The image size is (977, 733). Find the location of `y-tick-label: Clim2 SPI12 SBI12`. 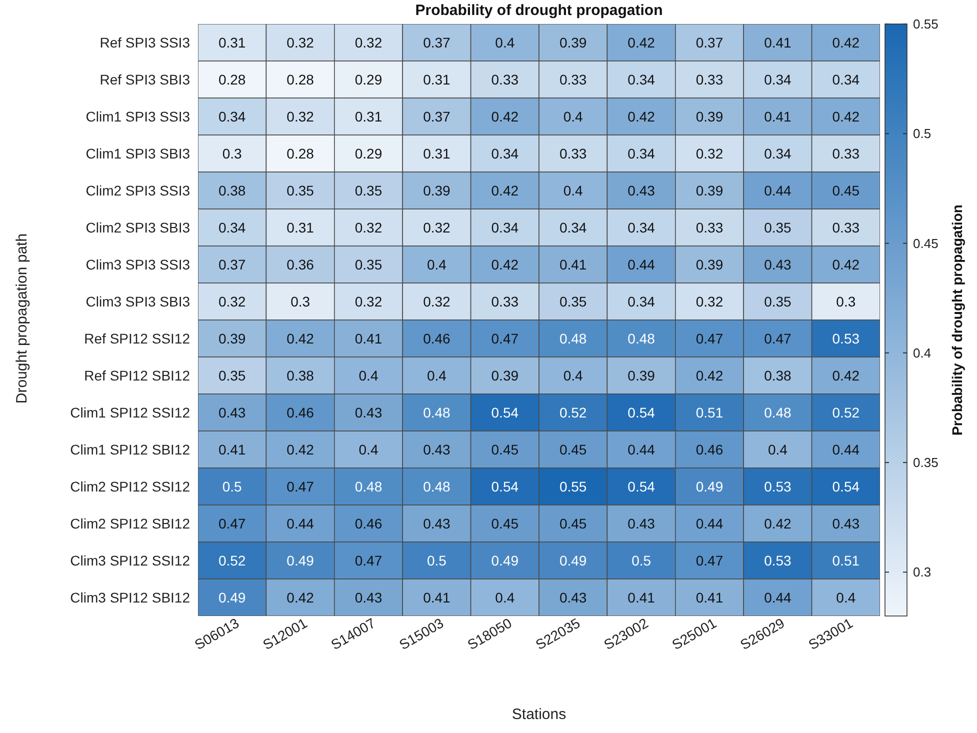

y-tick-label: Clim2 SPI12 SBI12 is located at coordinates (130, 523).